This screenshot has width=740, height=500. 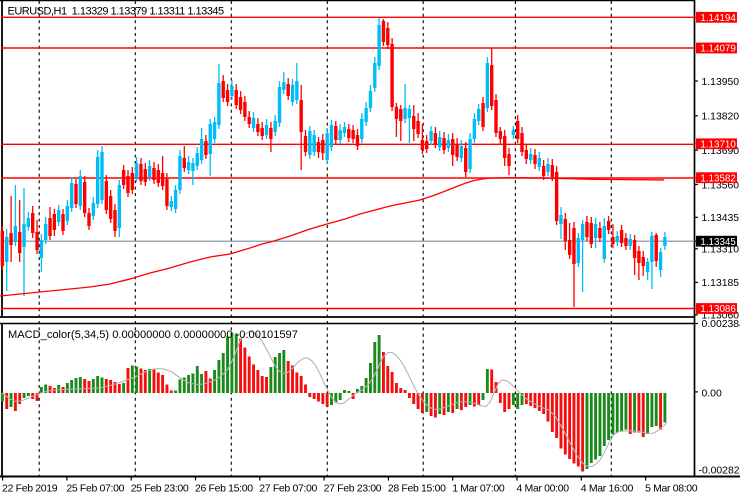 What do you see at coordinates (478, 488) in the screenshot?
I see `svg-text: 1 Mar 07:00` at bounding box center [478, 488].